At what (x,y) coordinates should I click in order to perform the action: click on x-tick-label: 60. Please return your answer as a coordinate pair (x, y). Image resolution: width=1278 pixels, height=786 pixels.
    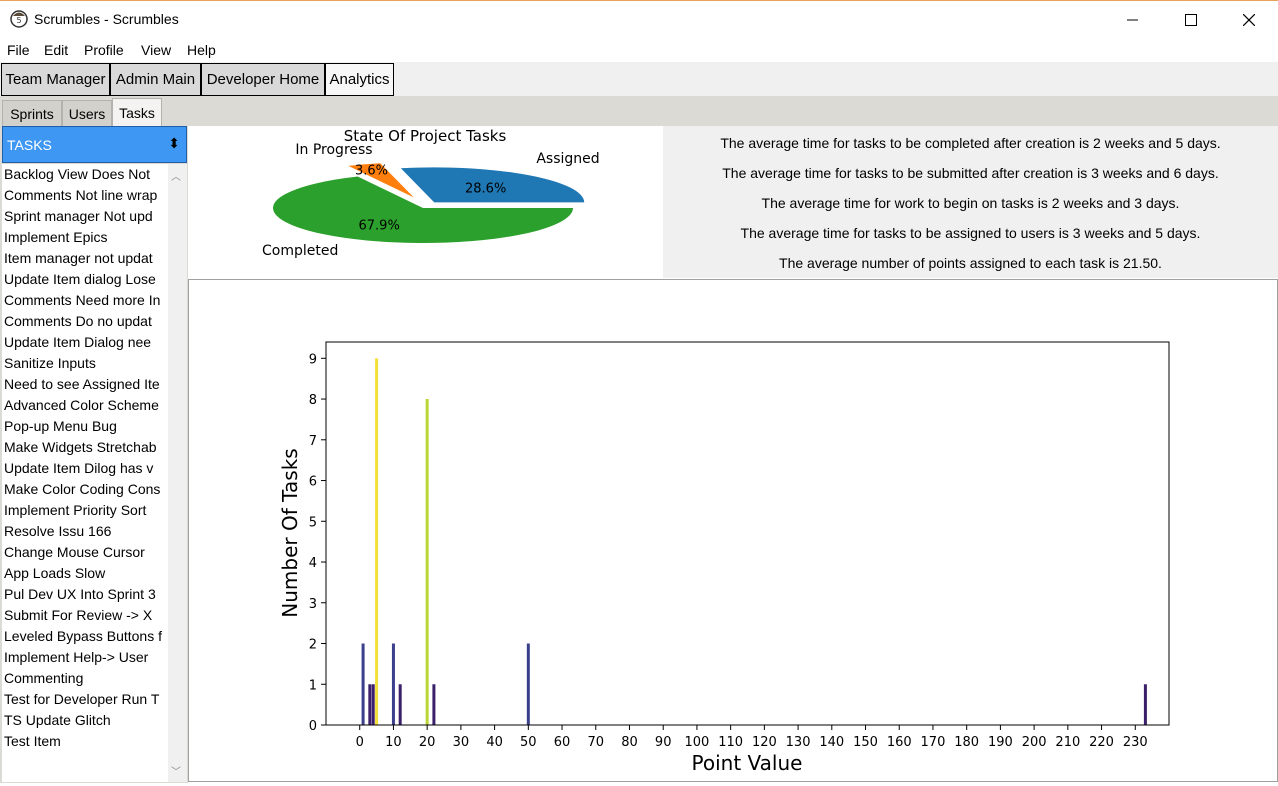
    Looking at the image, I should click on (562, 742).